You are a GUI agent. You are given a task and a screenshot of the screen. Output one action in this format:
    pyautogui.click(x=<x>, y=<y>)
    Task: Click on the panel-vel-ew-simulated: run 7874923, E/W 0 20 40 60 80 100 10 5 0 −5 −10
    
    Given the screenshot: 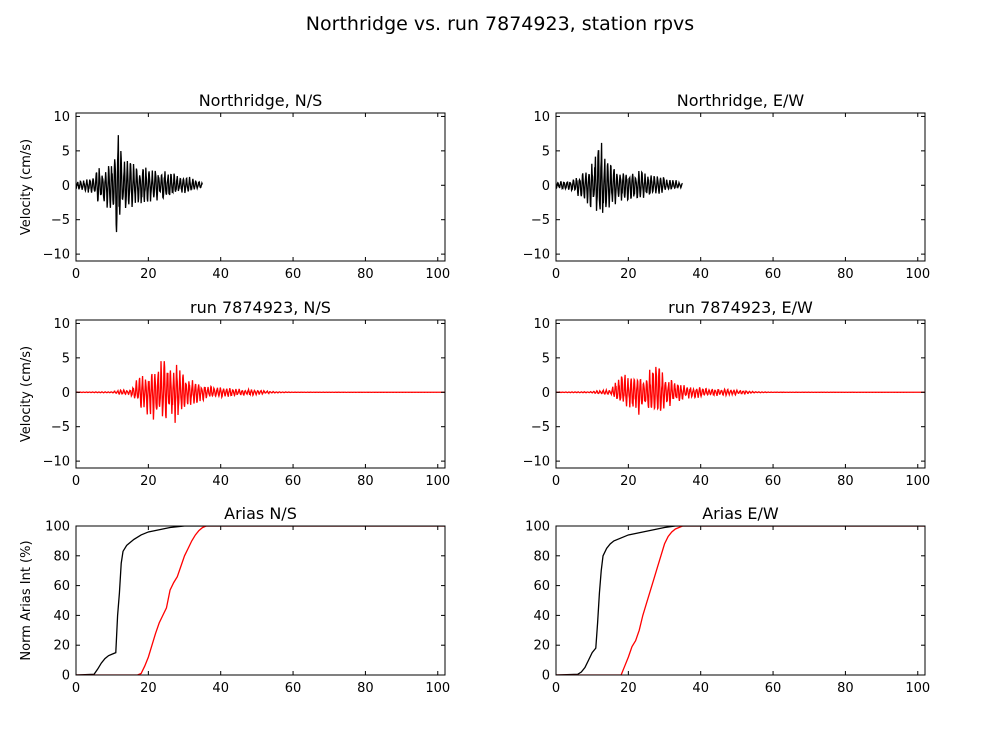 What is the action you would take?
    pyautogui.click(x=727, y=393)
    